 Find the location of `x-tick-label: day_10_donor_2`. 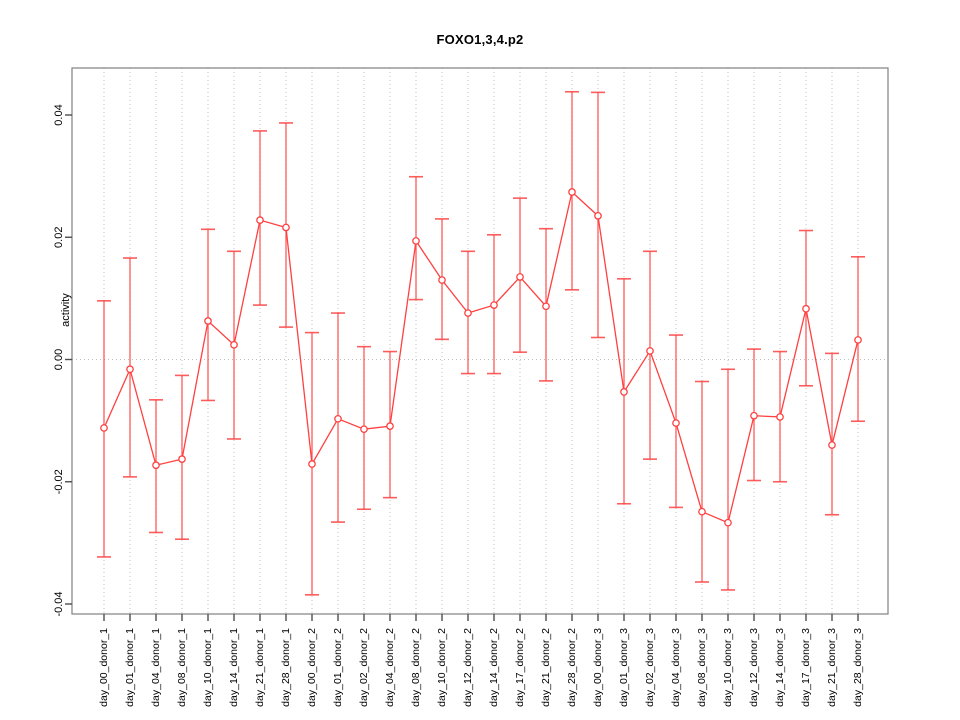

x-tick-label: day_10_donor_2 is located at coordinates (442, 667).